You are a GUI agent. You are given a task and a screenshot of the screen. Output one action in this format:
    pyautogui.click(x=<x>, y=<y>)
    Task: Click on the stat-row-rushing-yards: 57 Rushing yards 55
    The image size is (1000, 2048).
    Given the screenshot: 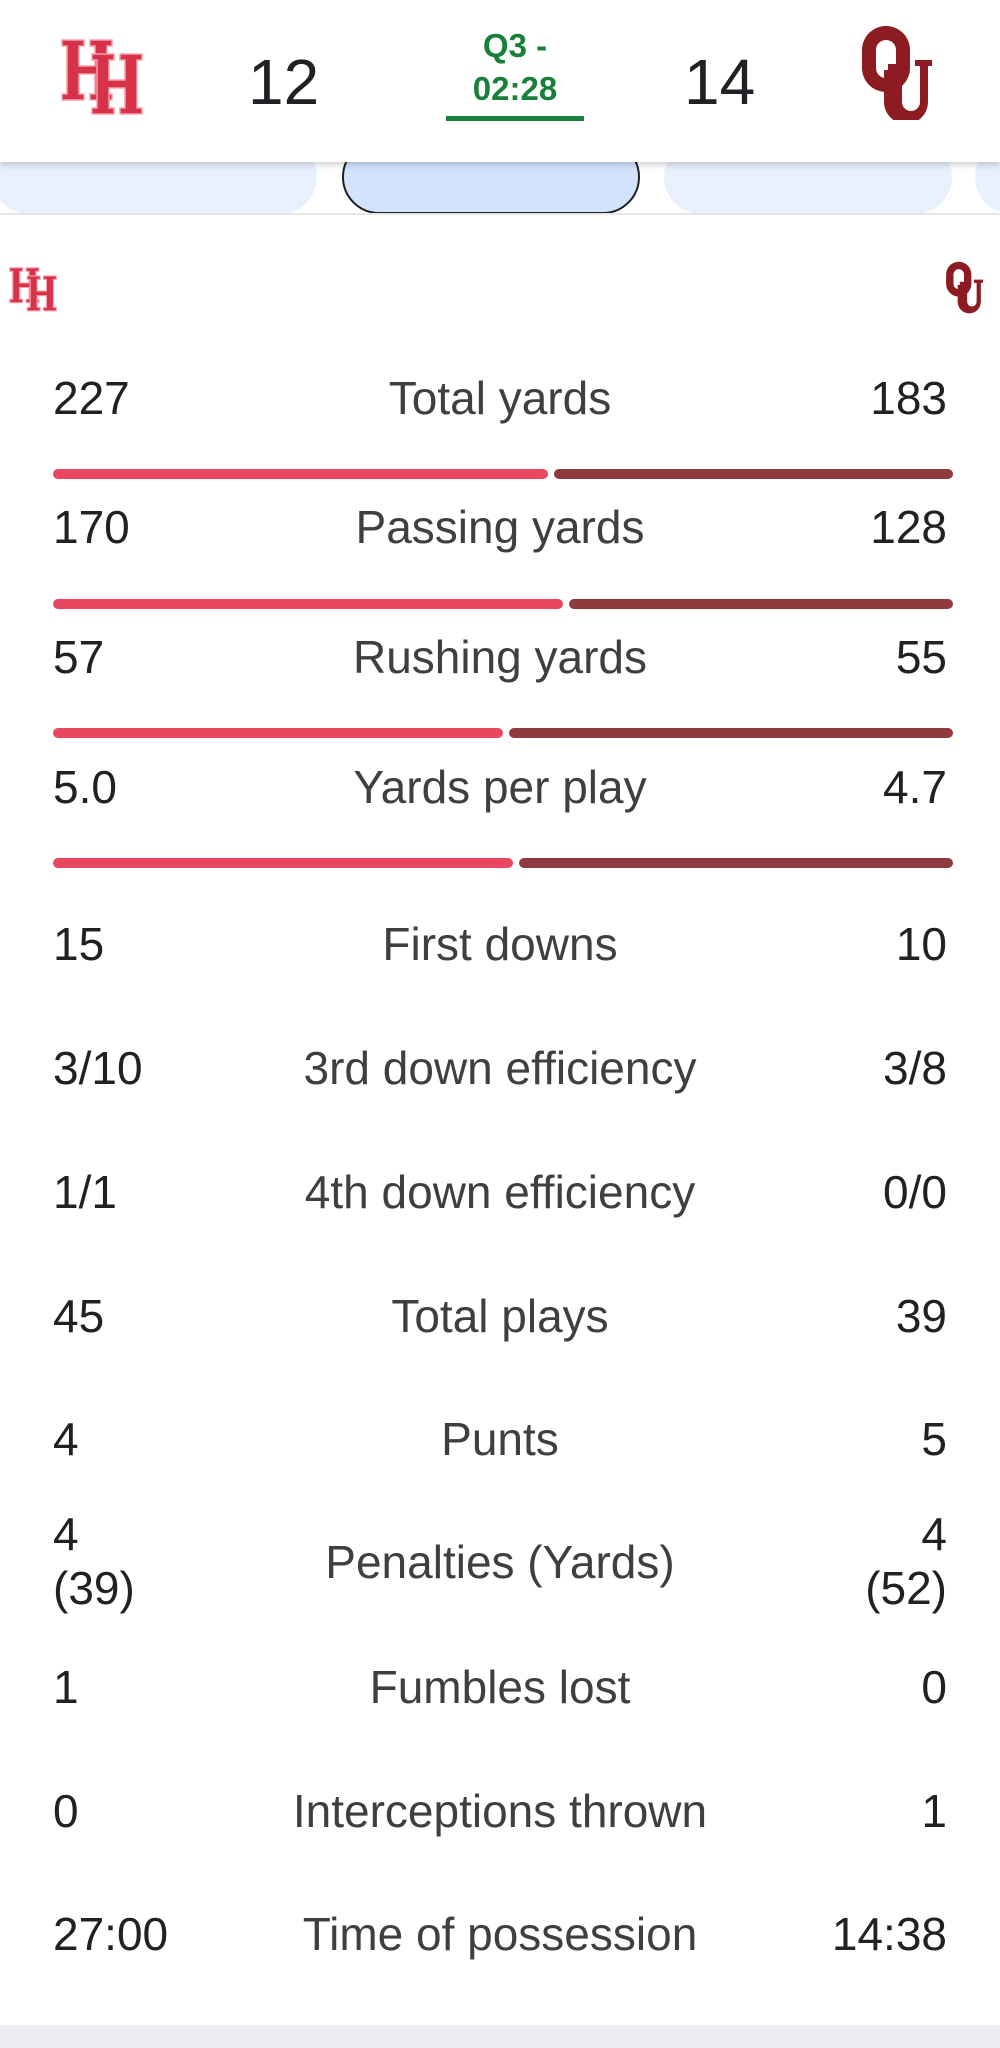 What is the action you would take?
    pyautogui.click(x=500, y=659)
    